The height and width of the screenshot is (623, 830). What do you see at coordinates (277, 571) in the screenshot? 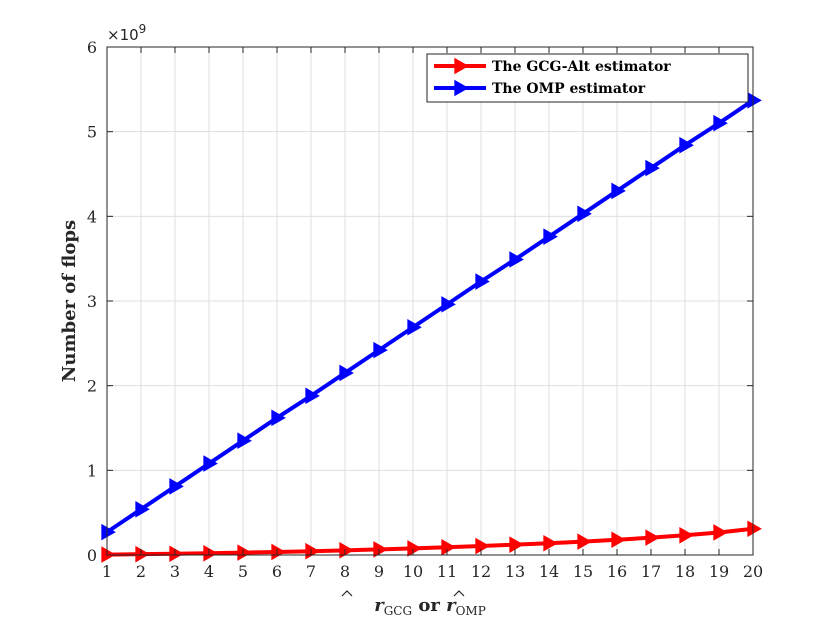
I see `x-tick-label: 6` at bounding box center [277, 571].